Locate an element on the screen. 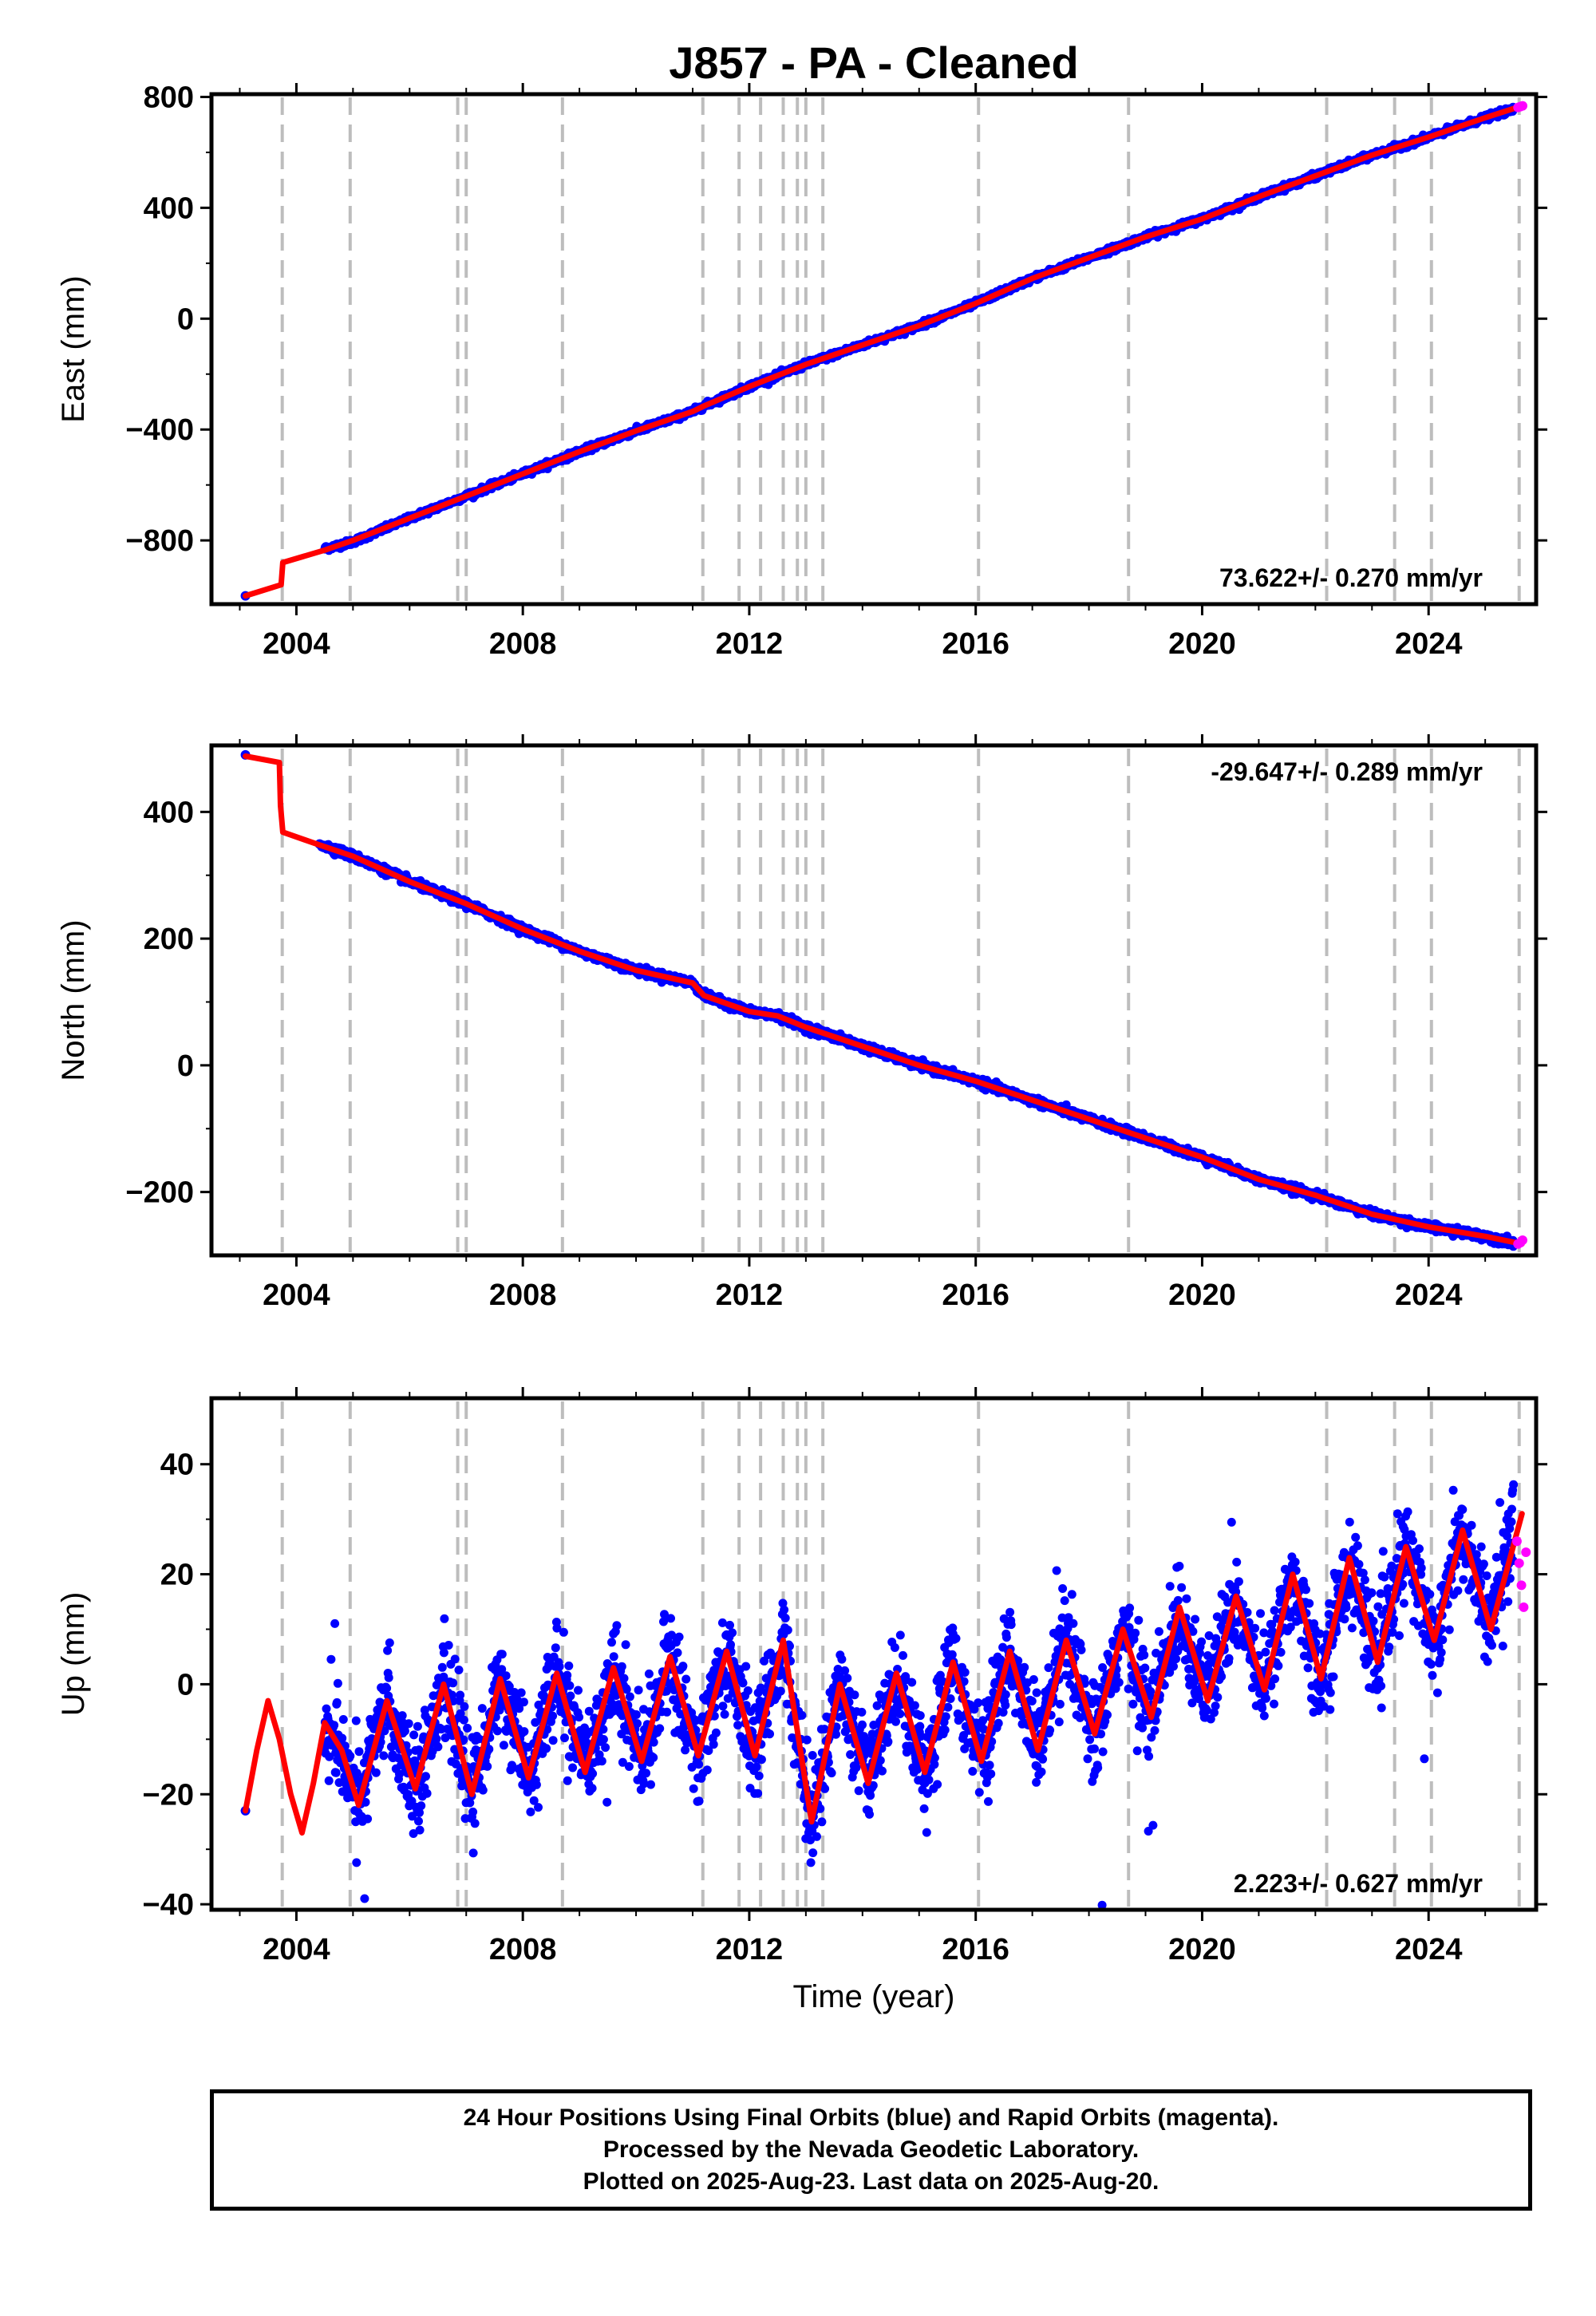  east-y-tick-label: −400 is located at coordinates (159, 430).